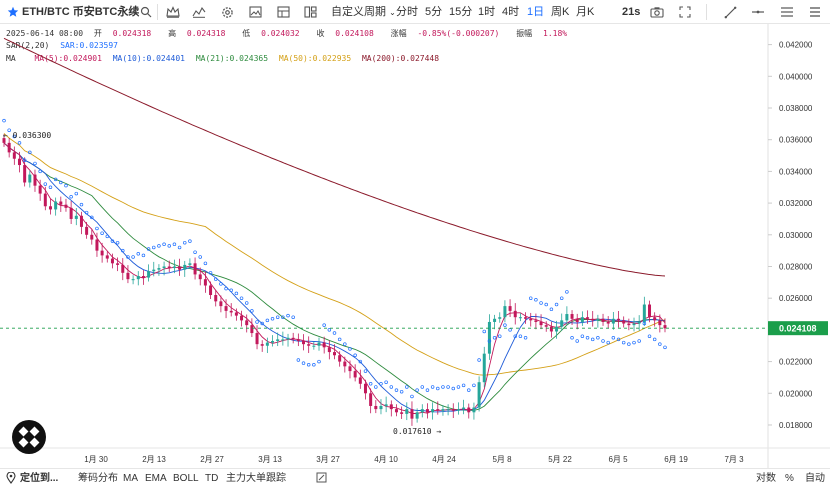  What do you see at coordinates (796, 362) in the screenshot?
I see `y-tick-label: 0.022000` at bounding box center [796, 362].